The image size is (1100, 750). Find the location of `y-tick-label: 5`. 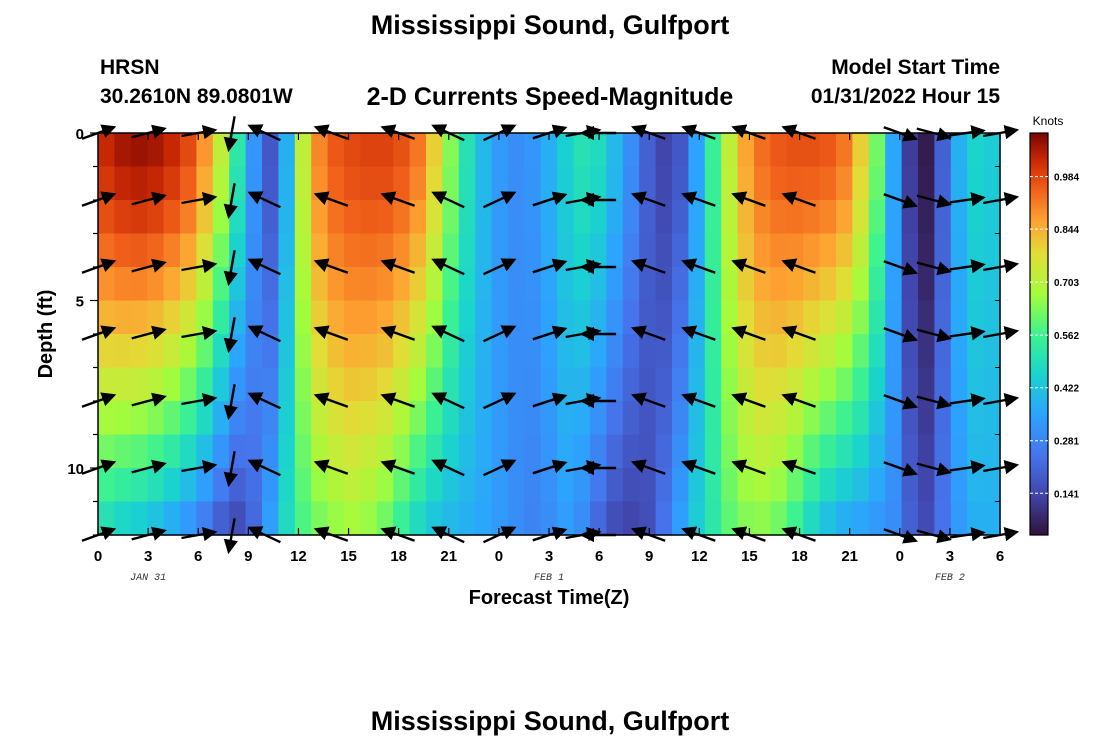

y-tick-label: 5 is located at coordinates (80, 302).